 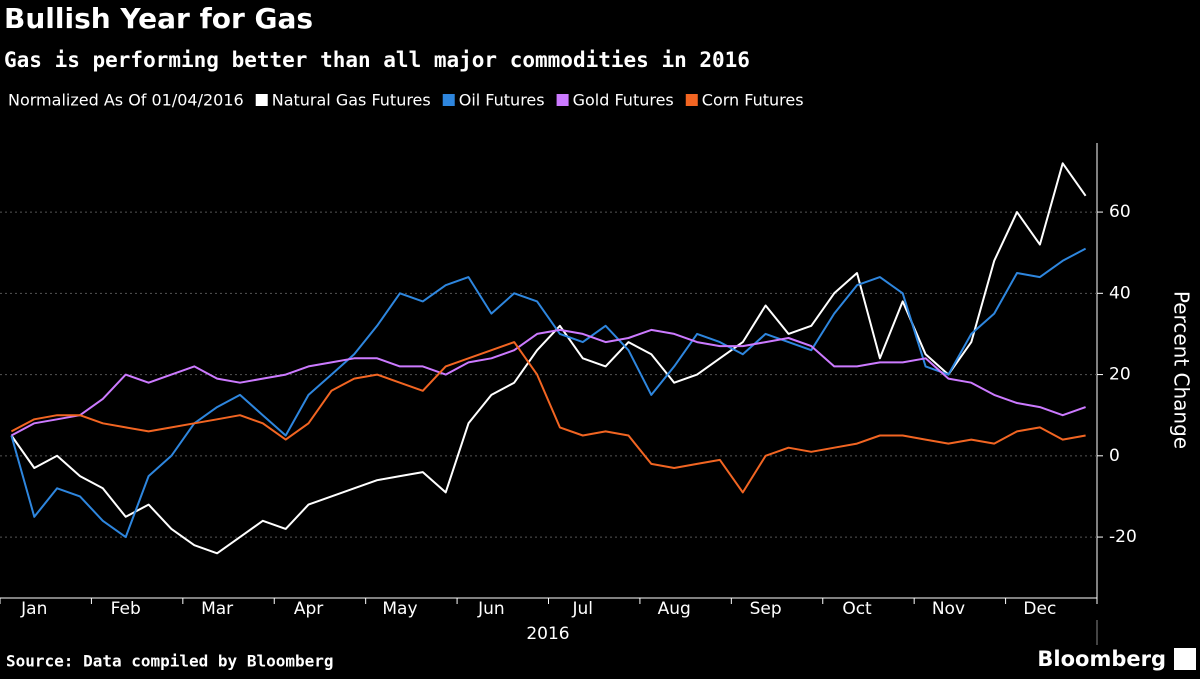 What do you see at coordinates (491, 609) in the screenshot?
I see `x-tick-label: Jun` at bounding box center [491, 609].